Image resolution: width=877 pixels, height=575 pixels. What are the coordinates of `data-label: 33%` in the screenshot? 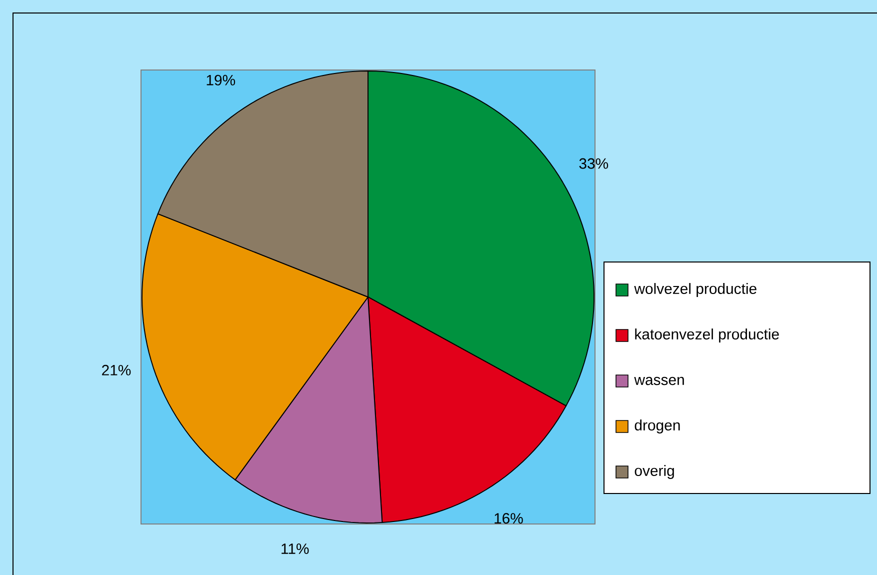 It's located at (593, 163).